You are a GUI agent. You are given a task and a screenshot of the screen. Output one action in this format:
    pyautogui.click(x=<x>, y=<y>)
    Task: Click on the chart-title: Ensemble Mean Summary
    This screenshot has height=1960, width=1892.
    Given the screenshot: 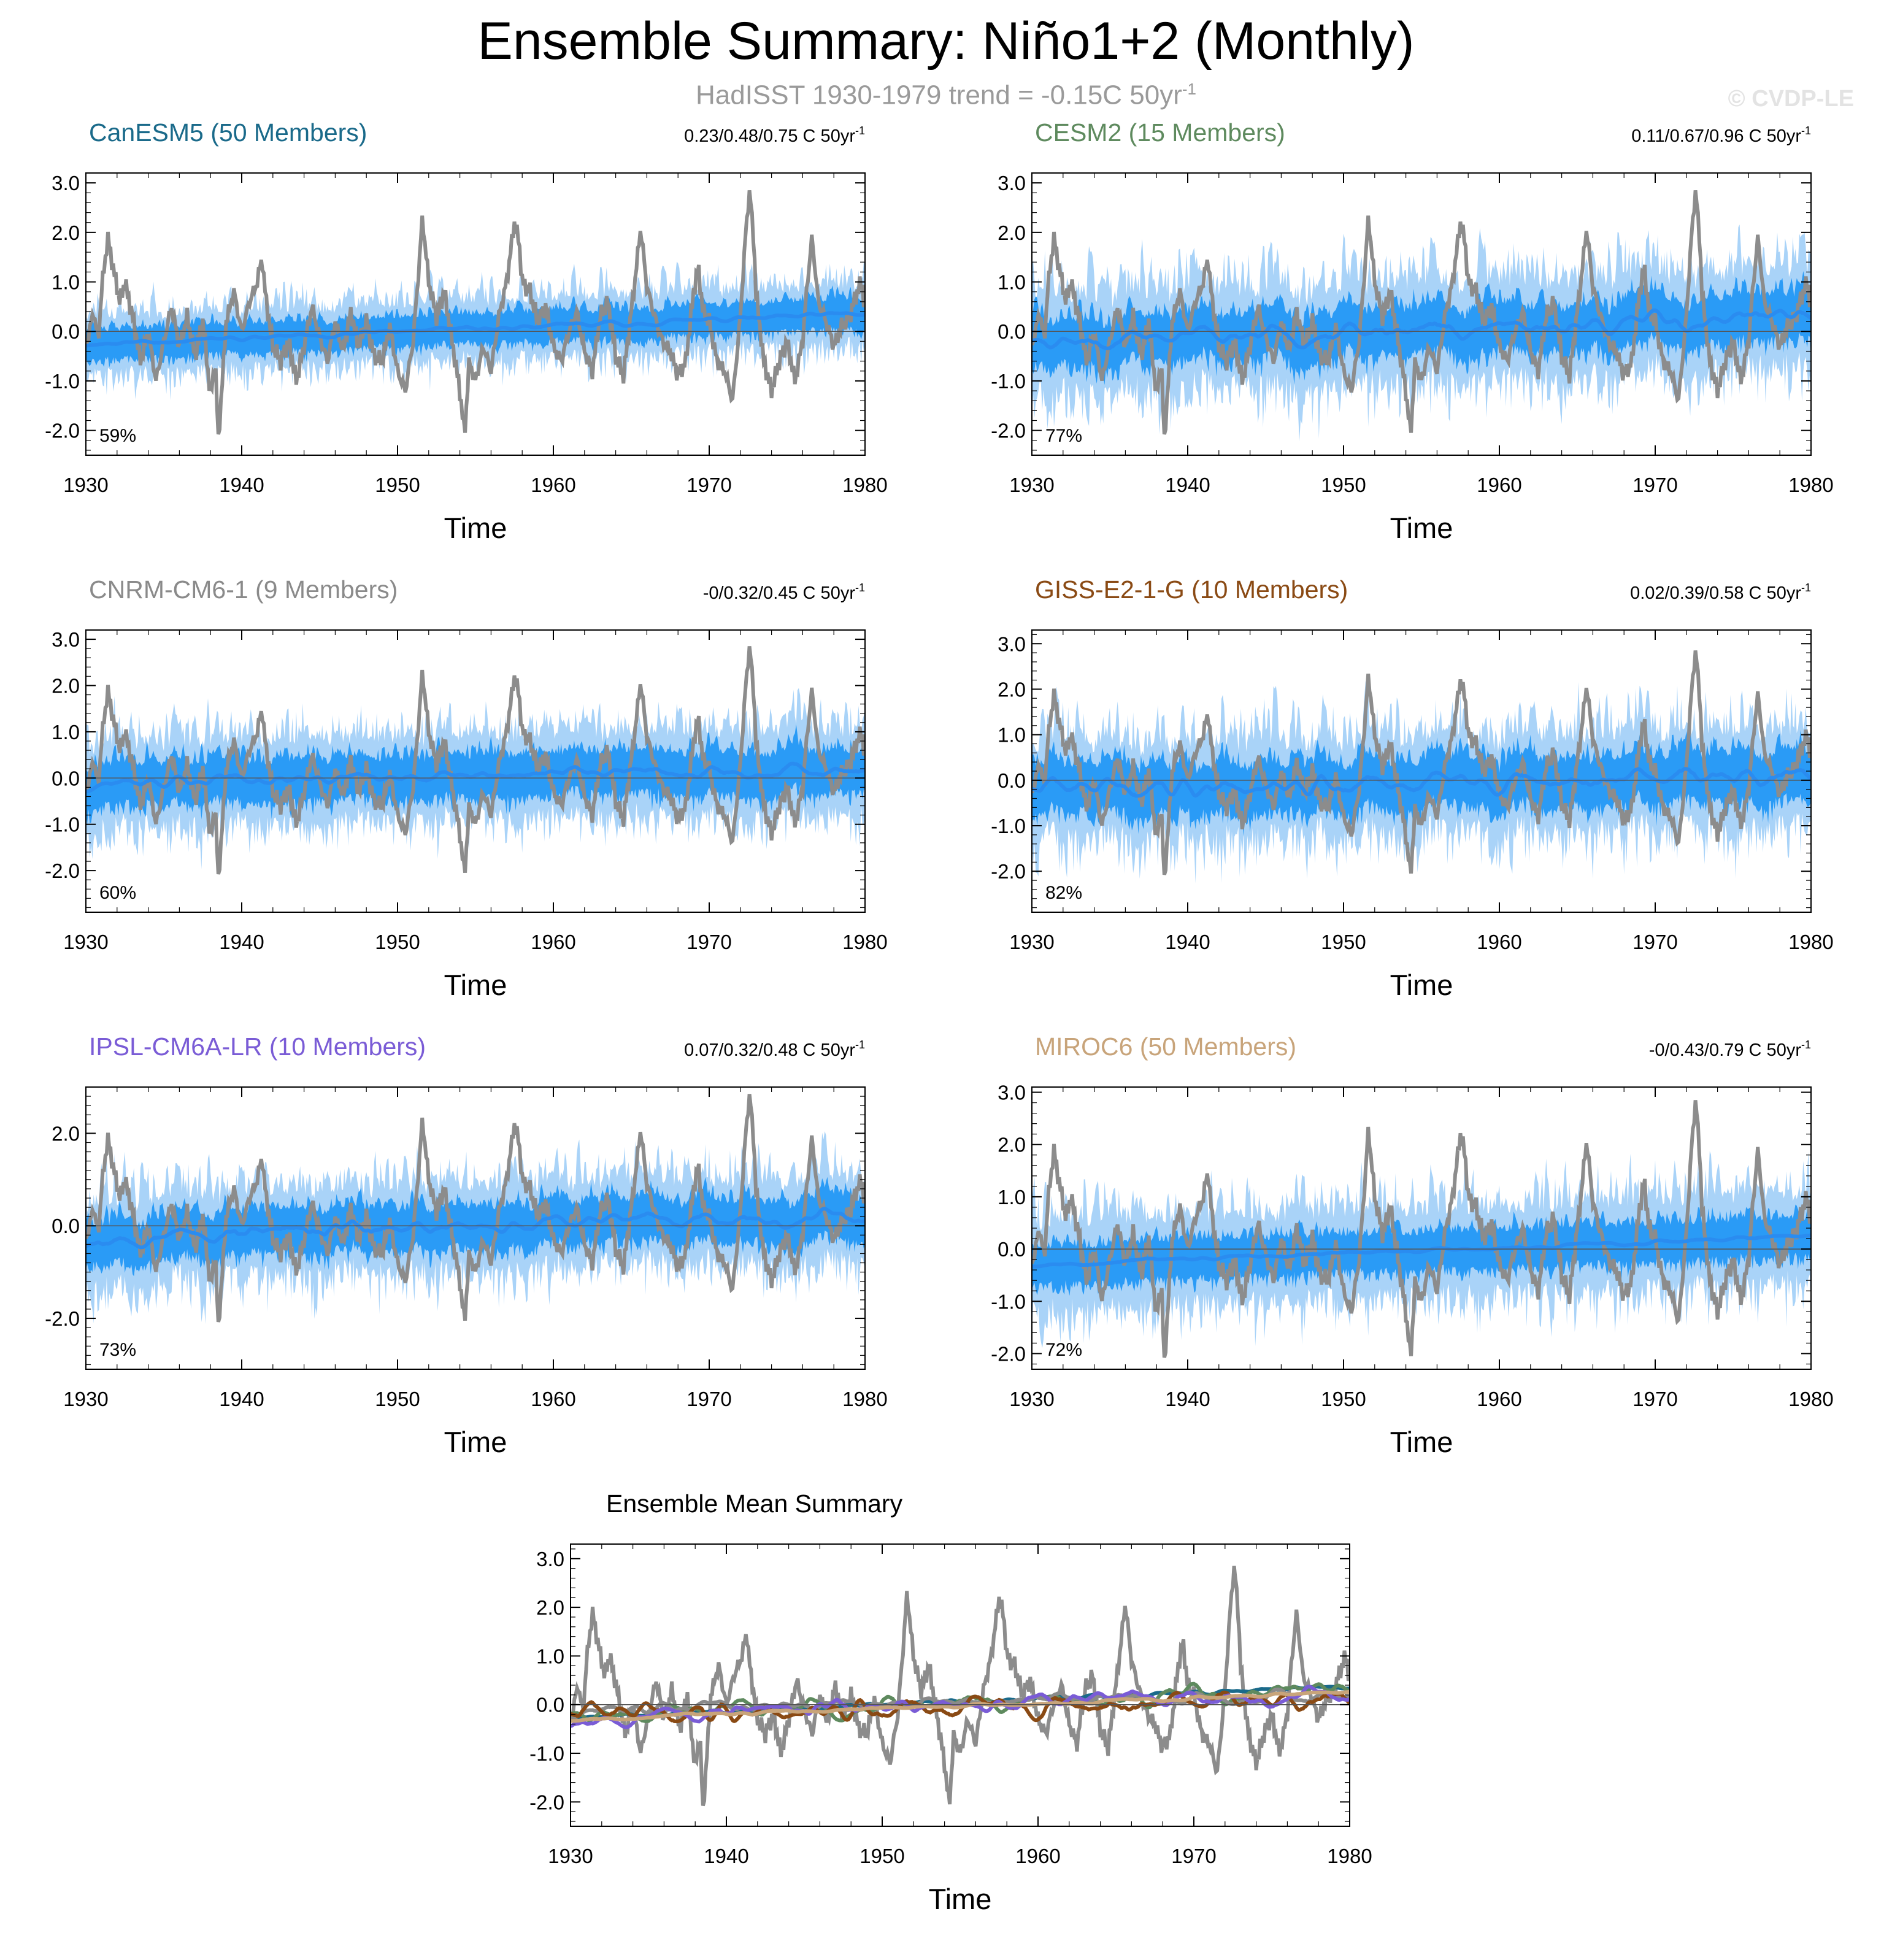 What is the action you would take?
    pyautogui.click(x=754, y=1503)
    